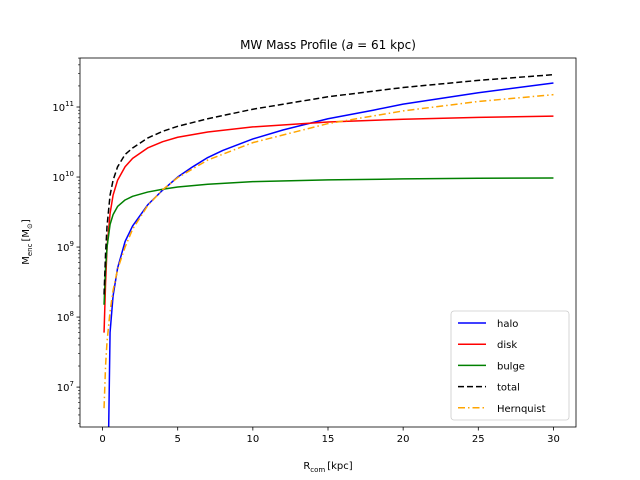 The width and height of the screenshot is (640, 480). What do you see at coordinates (553, 439) in the screenshot?
I see `x-tick-label: 30` at bounding box center [553, 439].